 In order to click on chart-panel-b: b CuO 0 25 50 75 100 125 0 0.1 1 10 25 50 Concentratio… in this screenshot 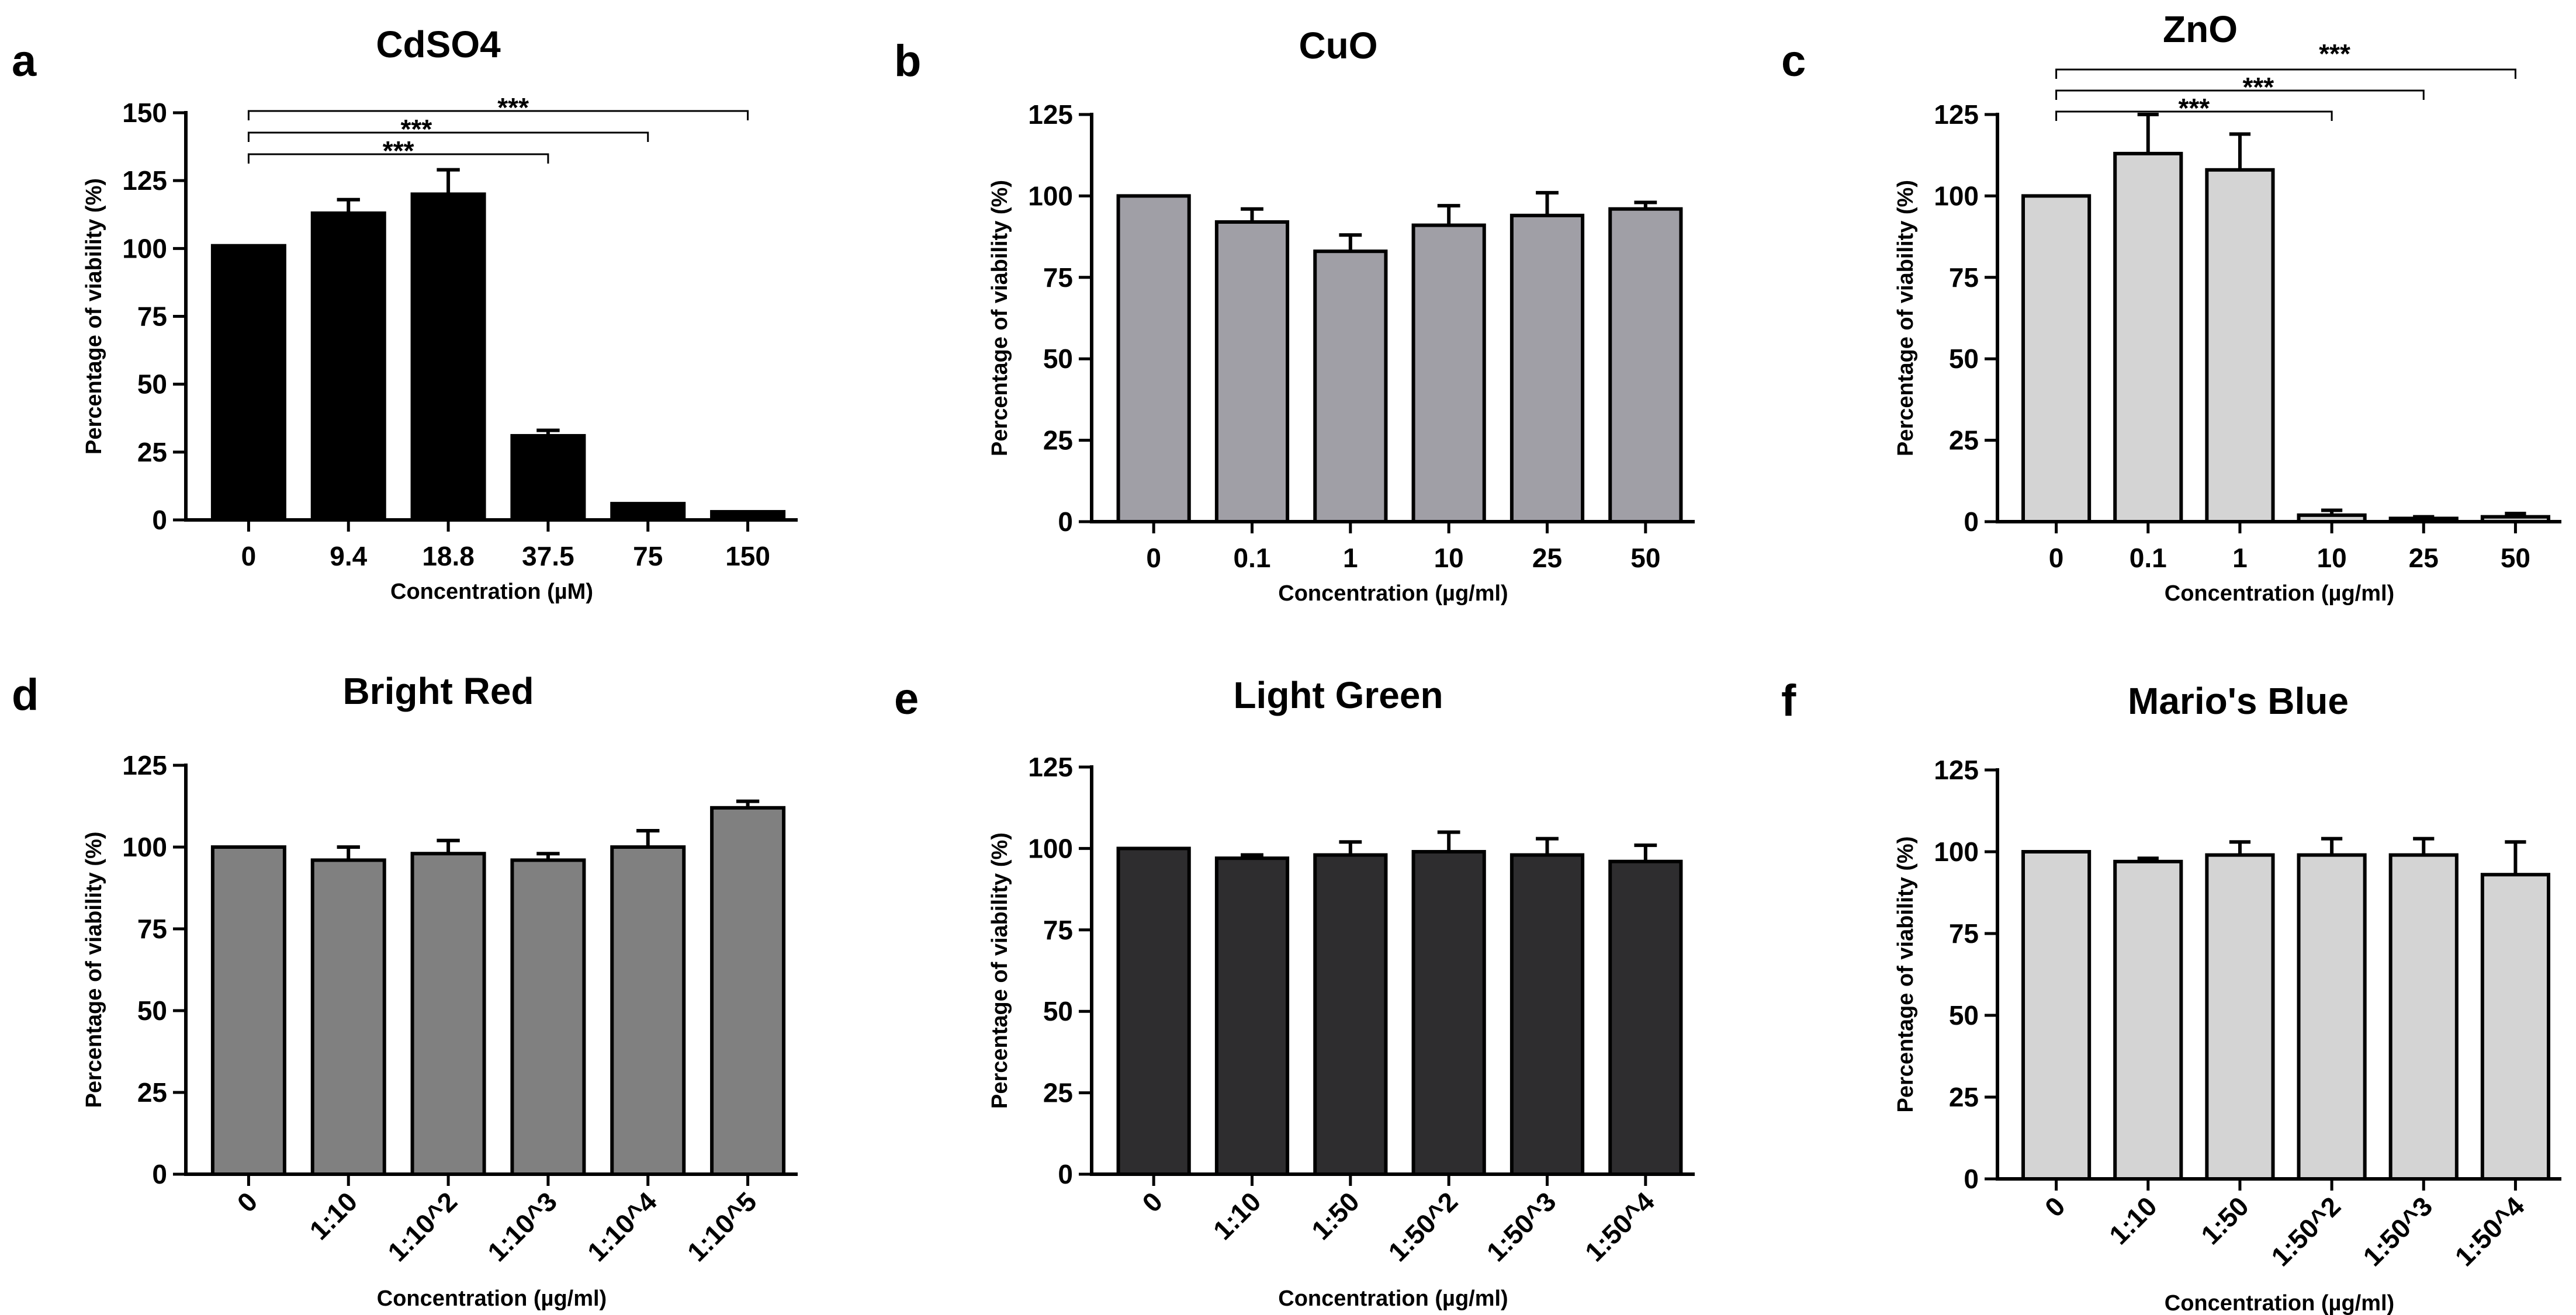, I will do `click(1294, 315)`.